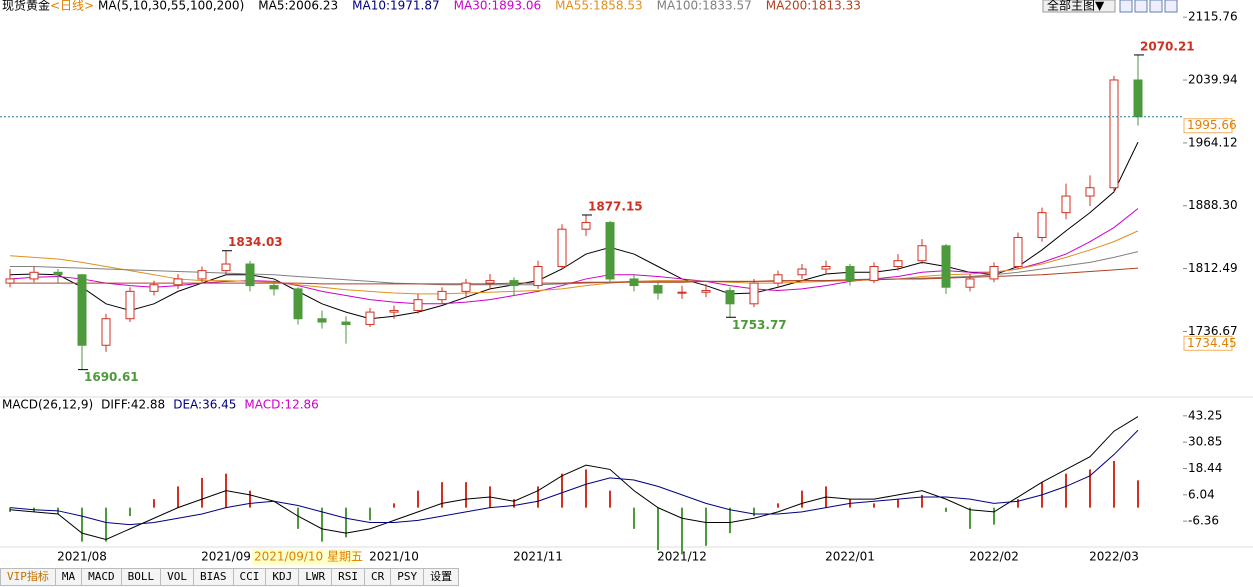 The width and height of the screenshot is (1253, 587). I want to click on y-tick-label: 1812.49, so click(1213, 268).